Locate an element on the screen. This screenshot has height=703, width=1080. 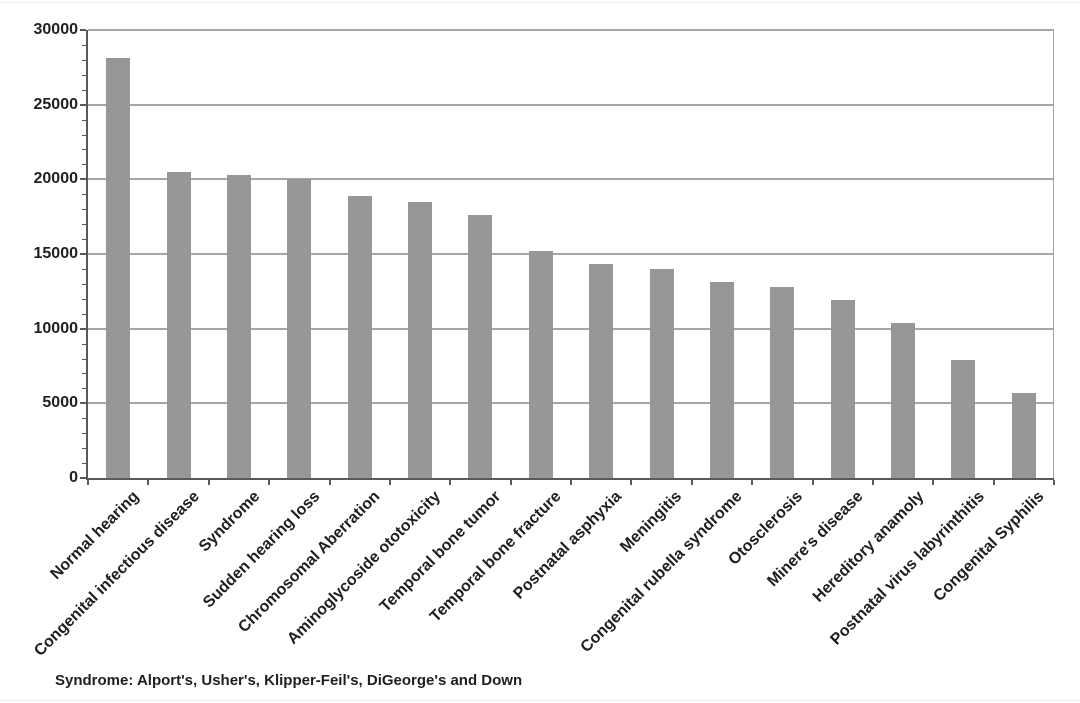
y-tick-label-15000: 15000 is located at coordinates (56, 253).